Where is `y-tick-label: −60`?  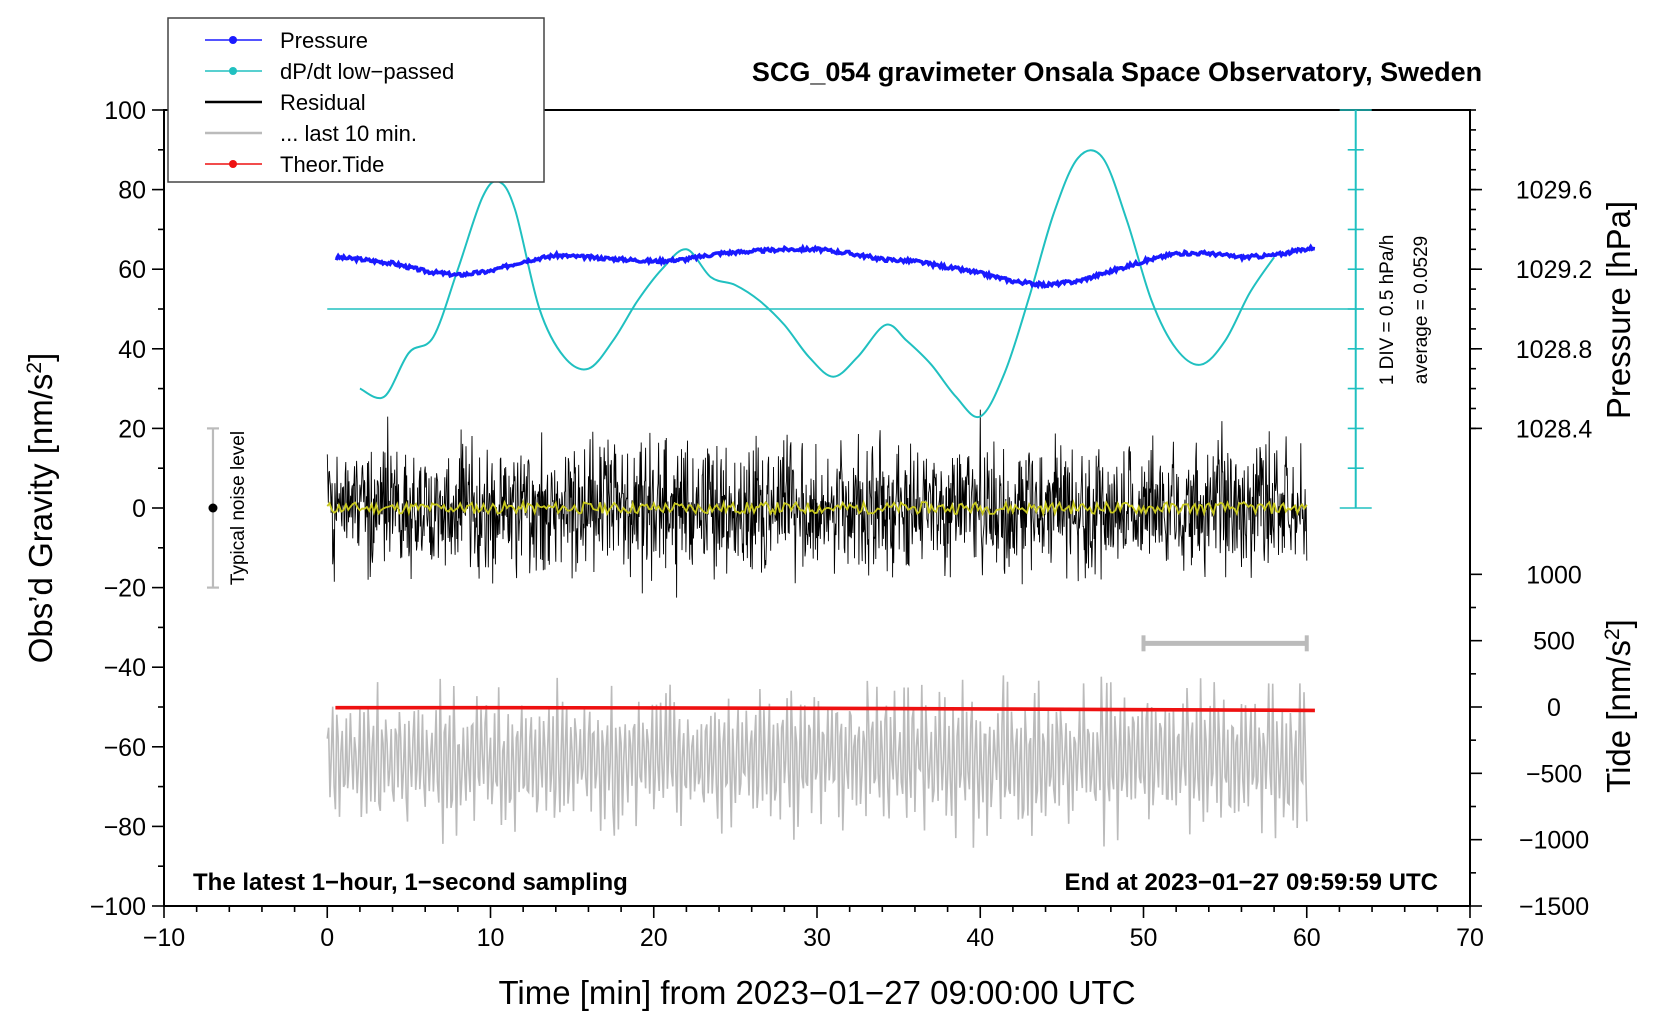
y-tick-label: −60 is located at coordinates (125, 748).